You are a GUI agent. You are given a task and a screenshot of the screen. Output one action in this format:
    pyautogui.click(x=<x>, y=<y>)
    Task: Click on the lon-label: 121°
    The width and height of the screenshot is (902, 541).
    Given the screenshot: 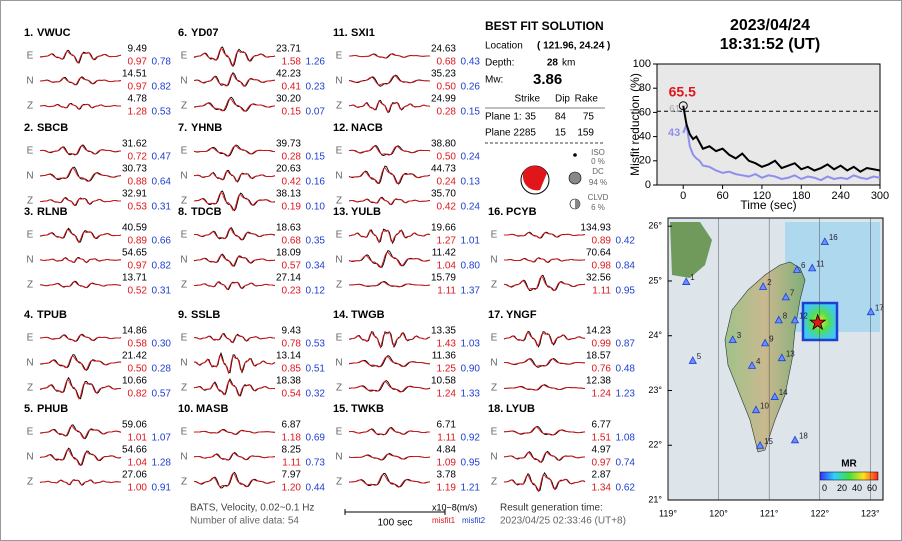 What is the action you would take?
    pyautogui.click(x=769, y=513)
    